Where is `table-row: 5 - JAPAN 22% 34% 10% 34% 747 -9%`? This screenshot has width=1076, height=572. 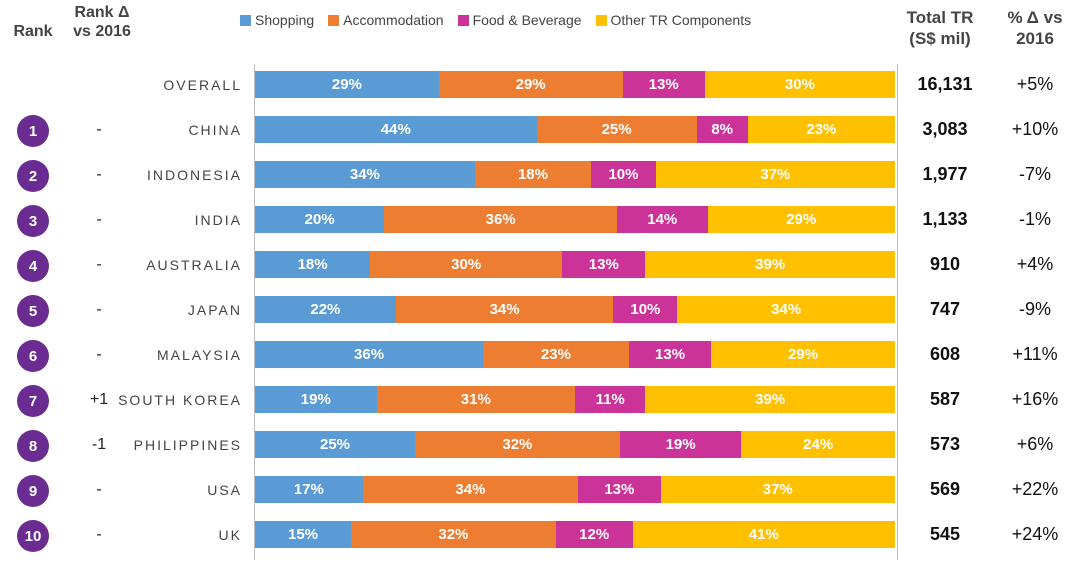 table-row: 5 - JAPAN 22% 34% 10% 34% 747 -9% is located at coordinates (538, 310).